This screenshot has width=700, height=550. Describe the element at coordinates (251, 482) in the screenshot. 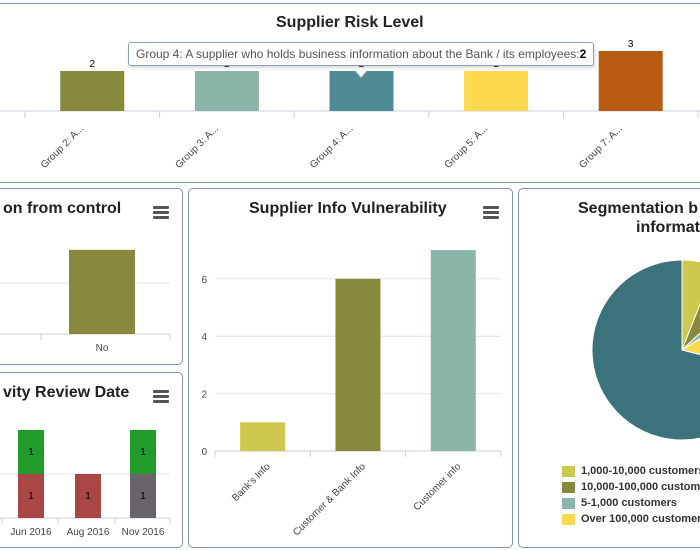

I see `x-tick-label: Bank's Info` at that location.